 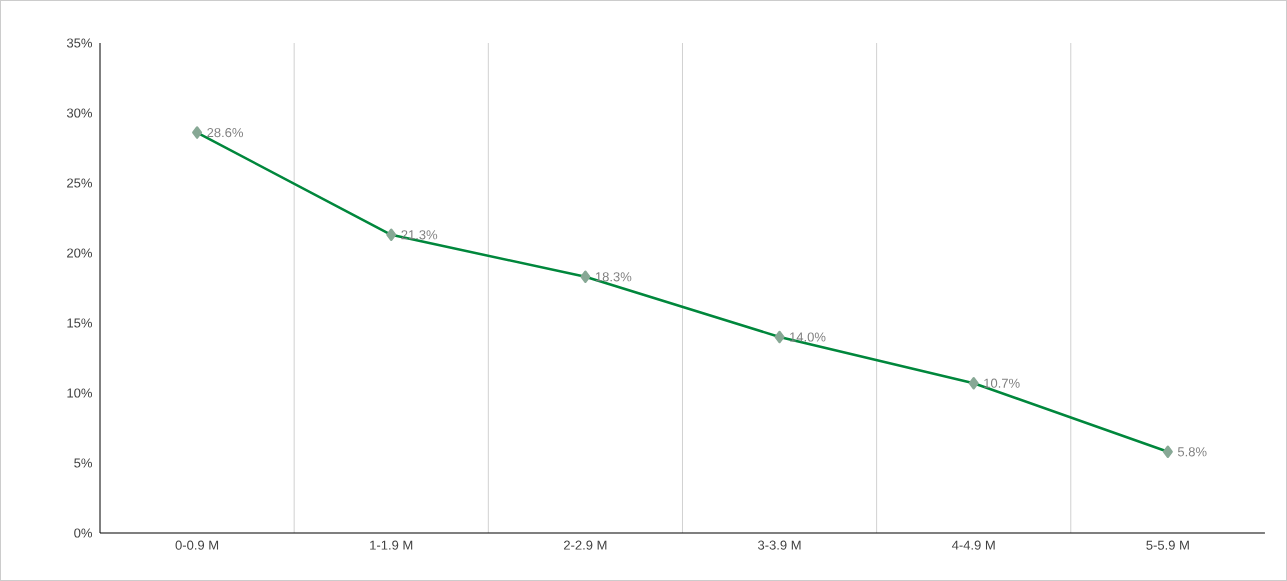 I want to click on y-tick-label: 5%, so click(x=83, y=463).